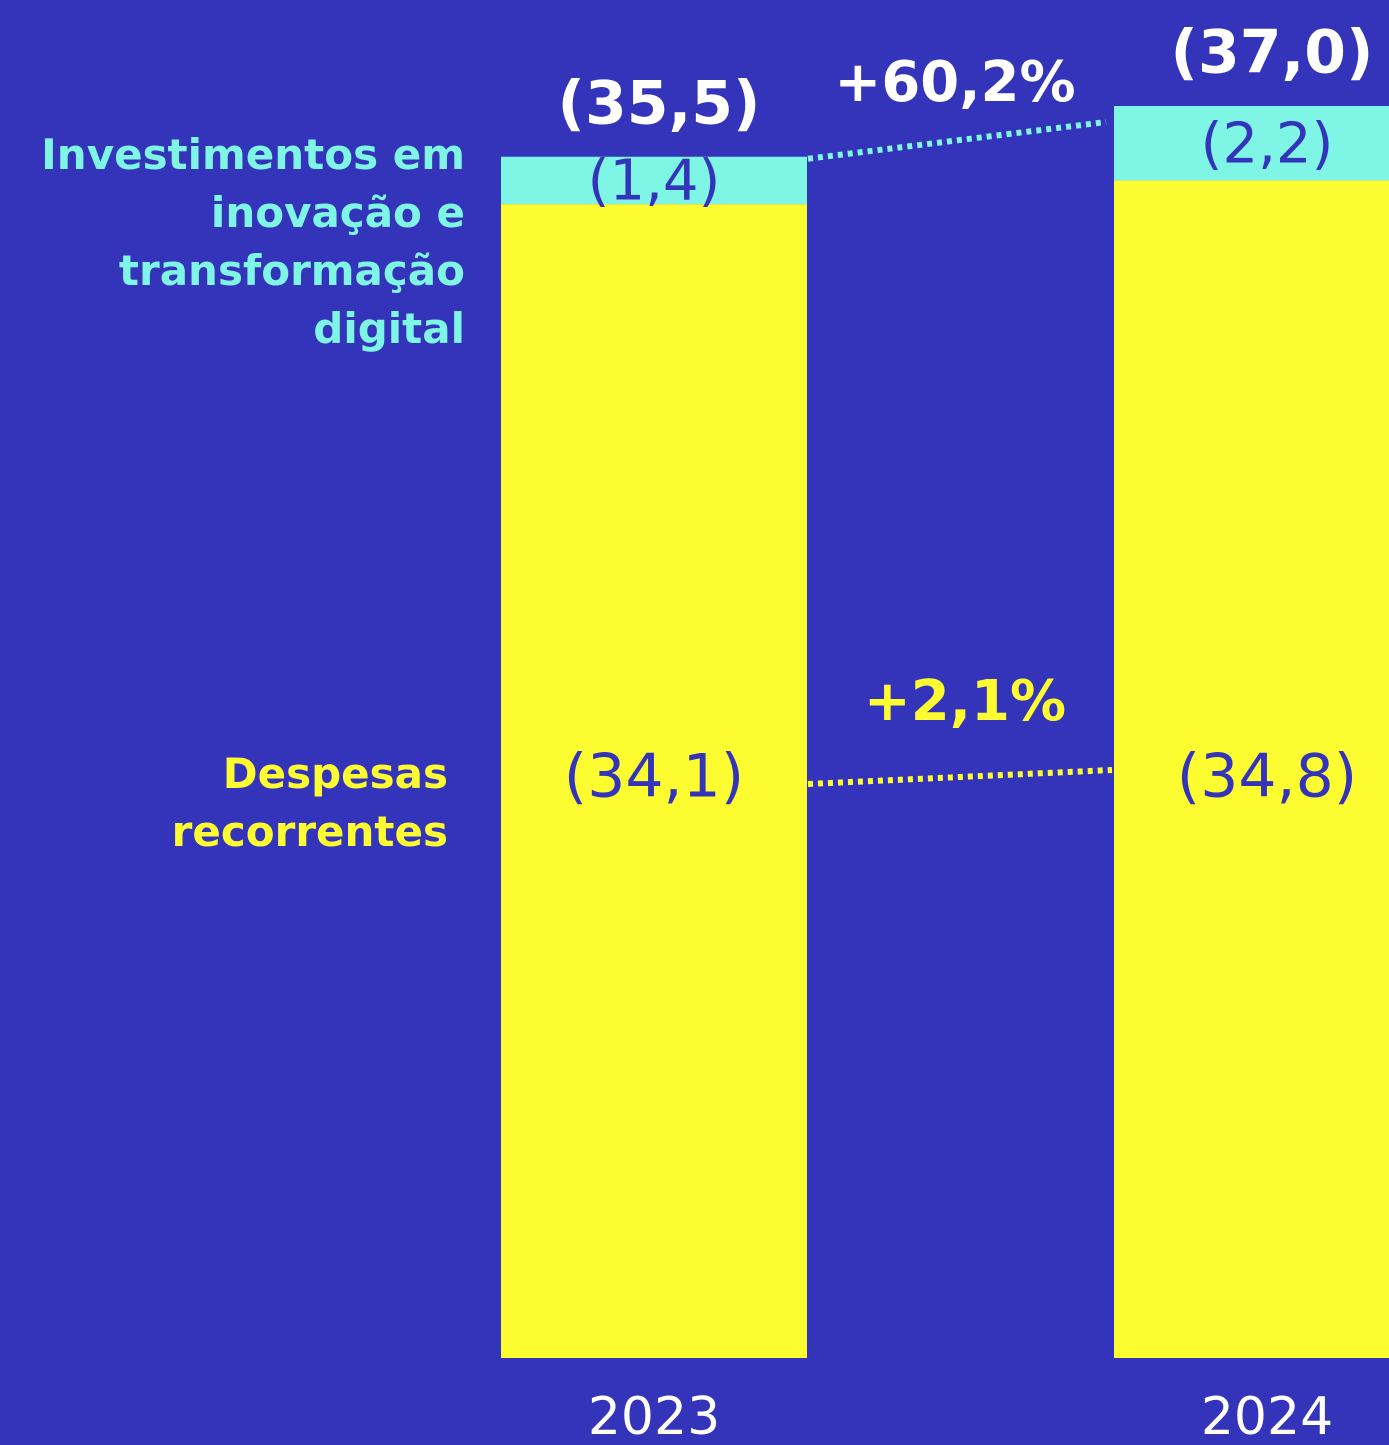 The image size is (1389, 1445). I want to click on total-label: (35,5), so click(659, 103).